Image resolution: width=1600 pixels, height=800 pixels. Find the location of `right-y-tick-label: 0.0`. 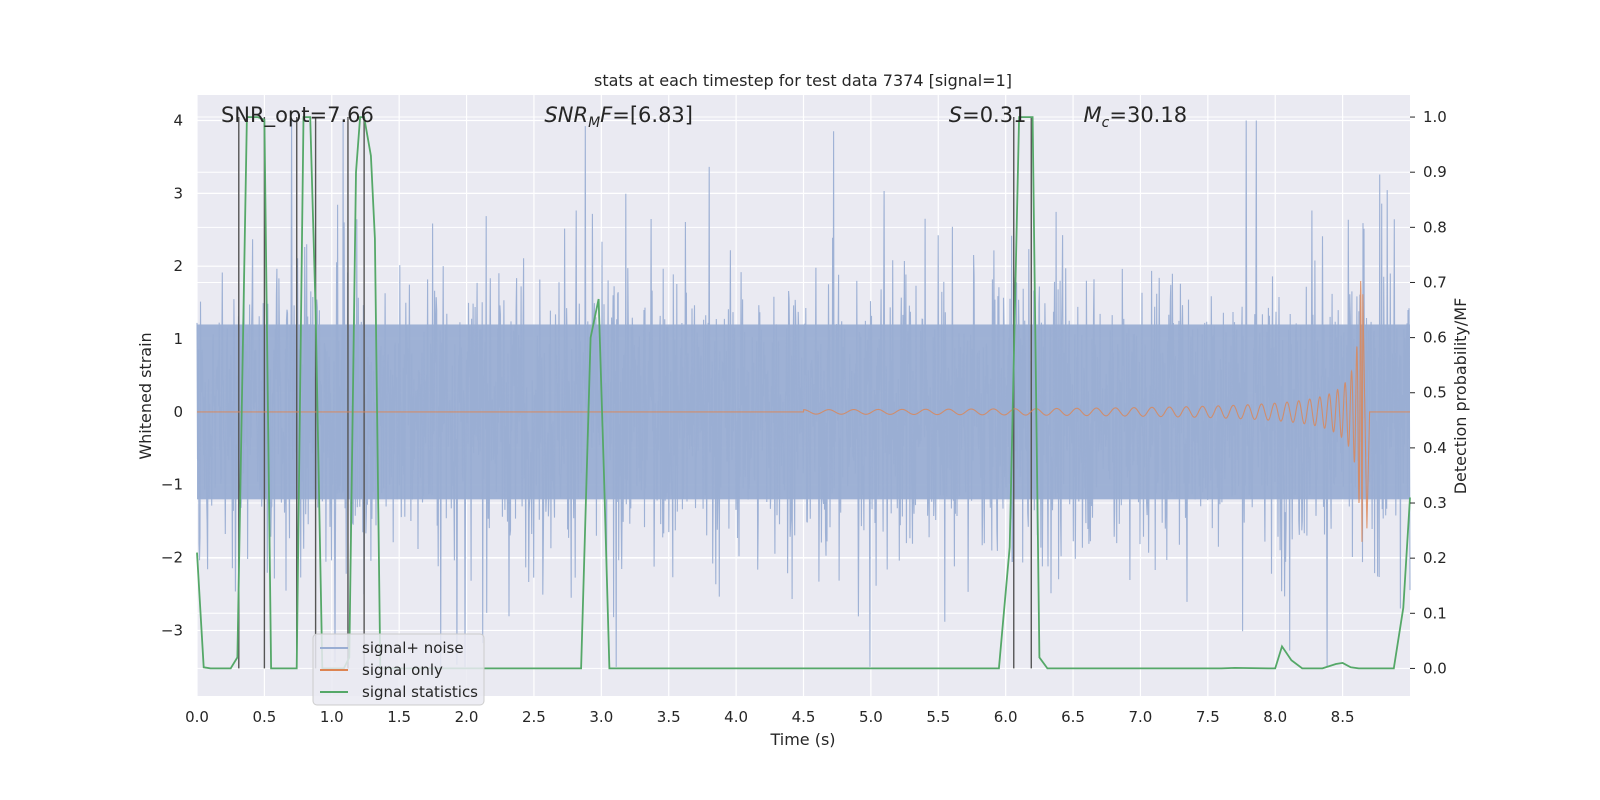

right-y-tick-label: 0.0 is located at coordinates (1435, 668).